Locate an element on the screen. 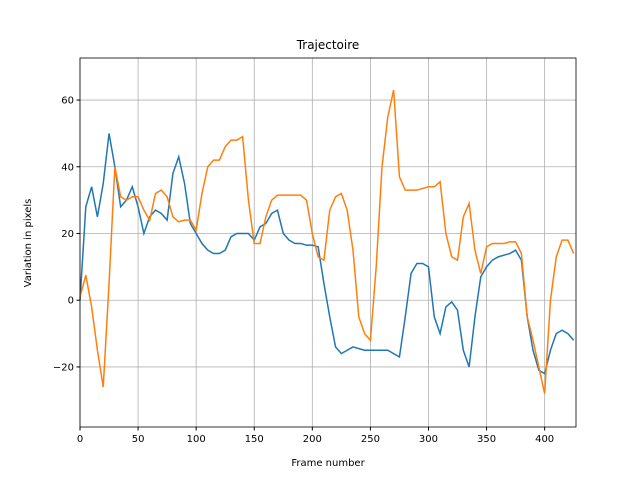  y-axis-label: Variation in pixels is located at coordinates (28, 243).